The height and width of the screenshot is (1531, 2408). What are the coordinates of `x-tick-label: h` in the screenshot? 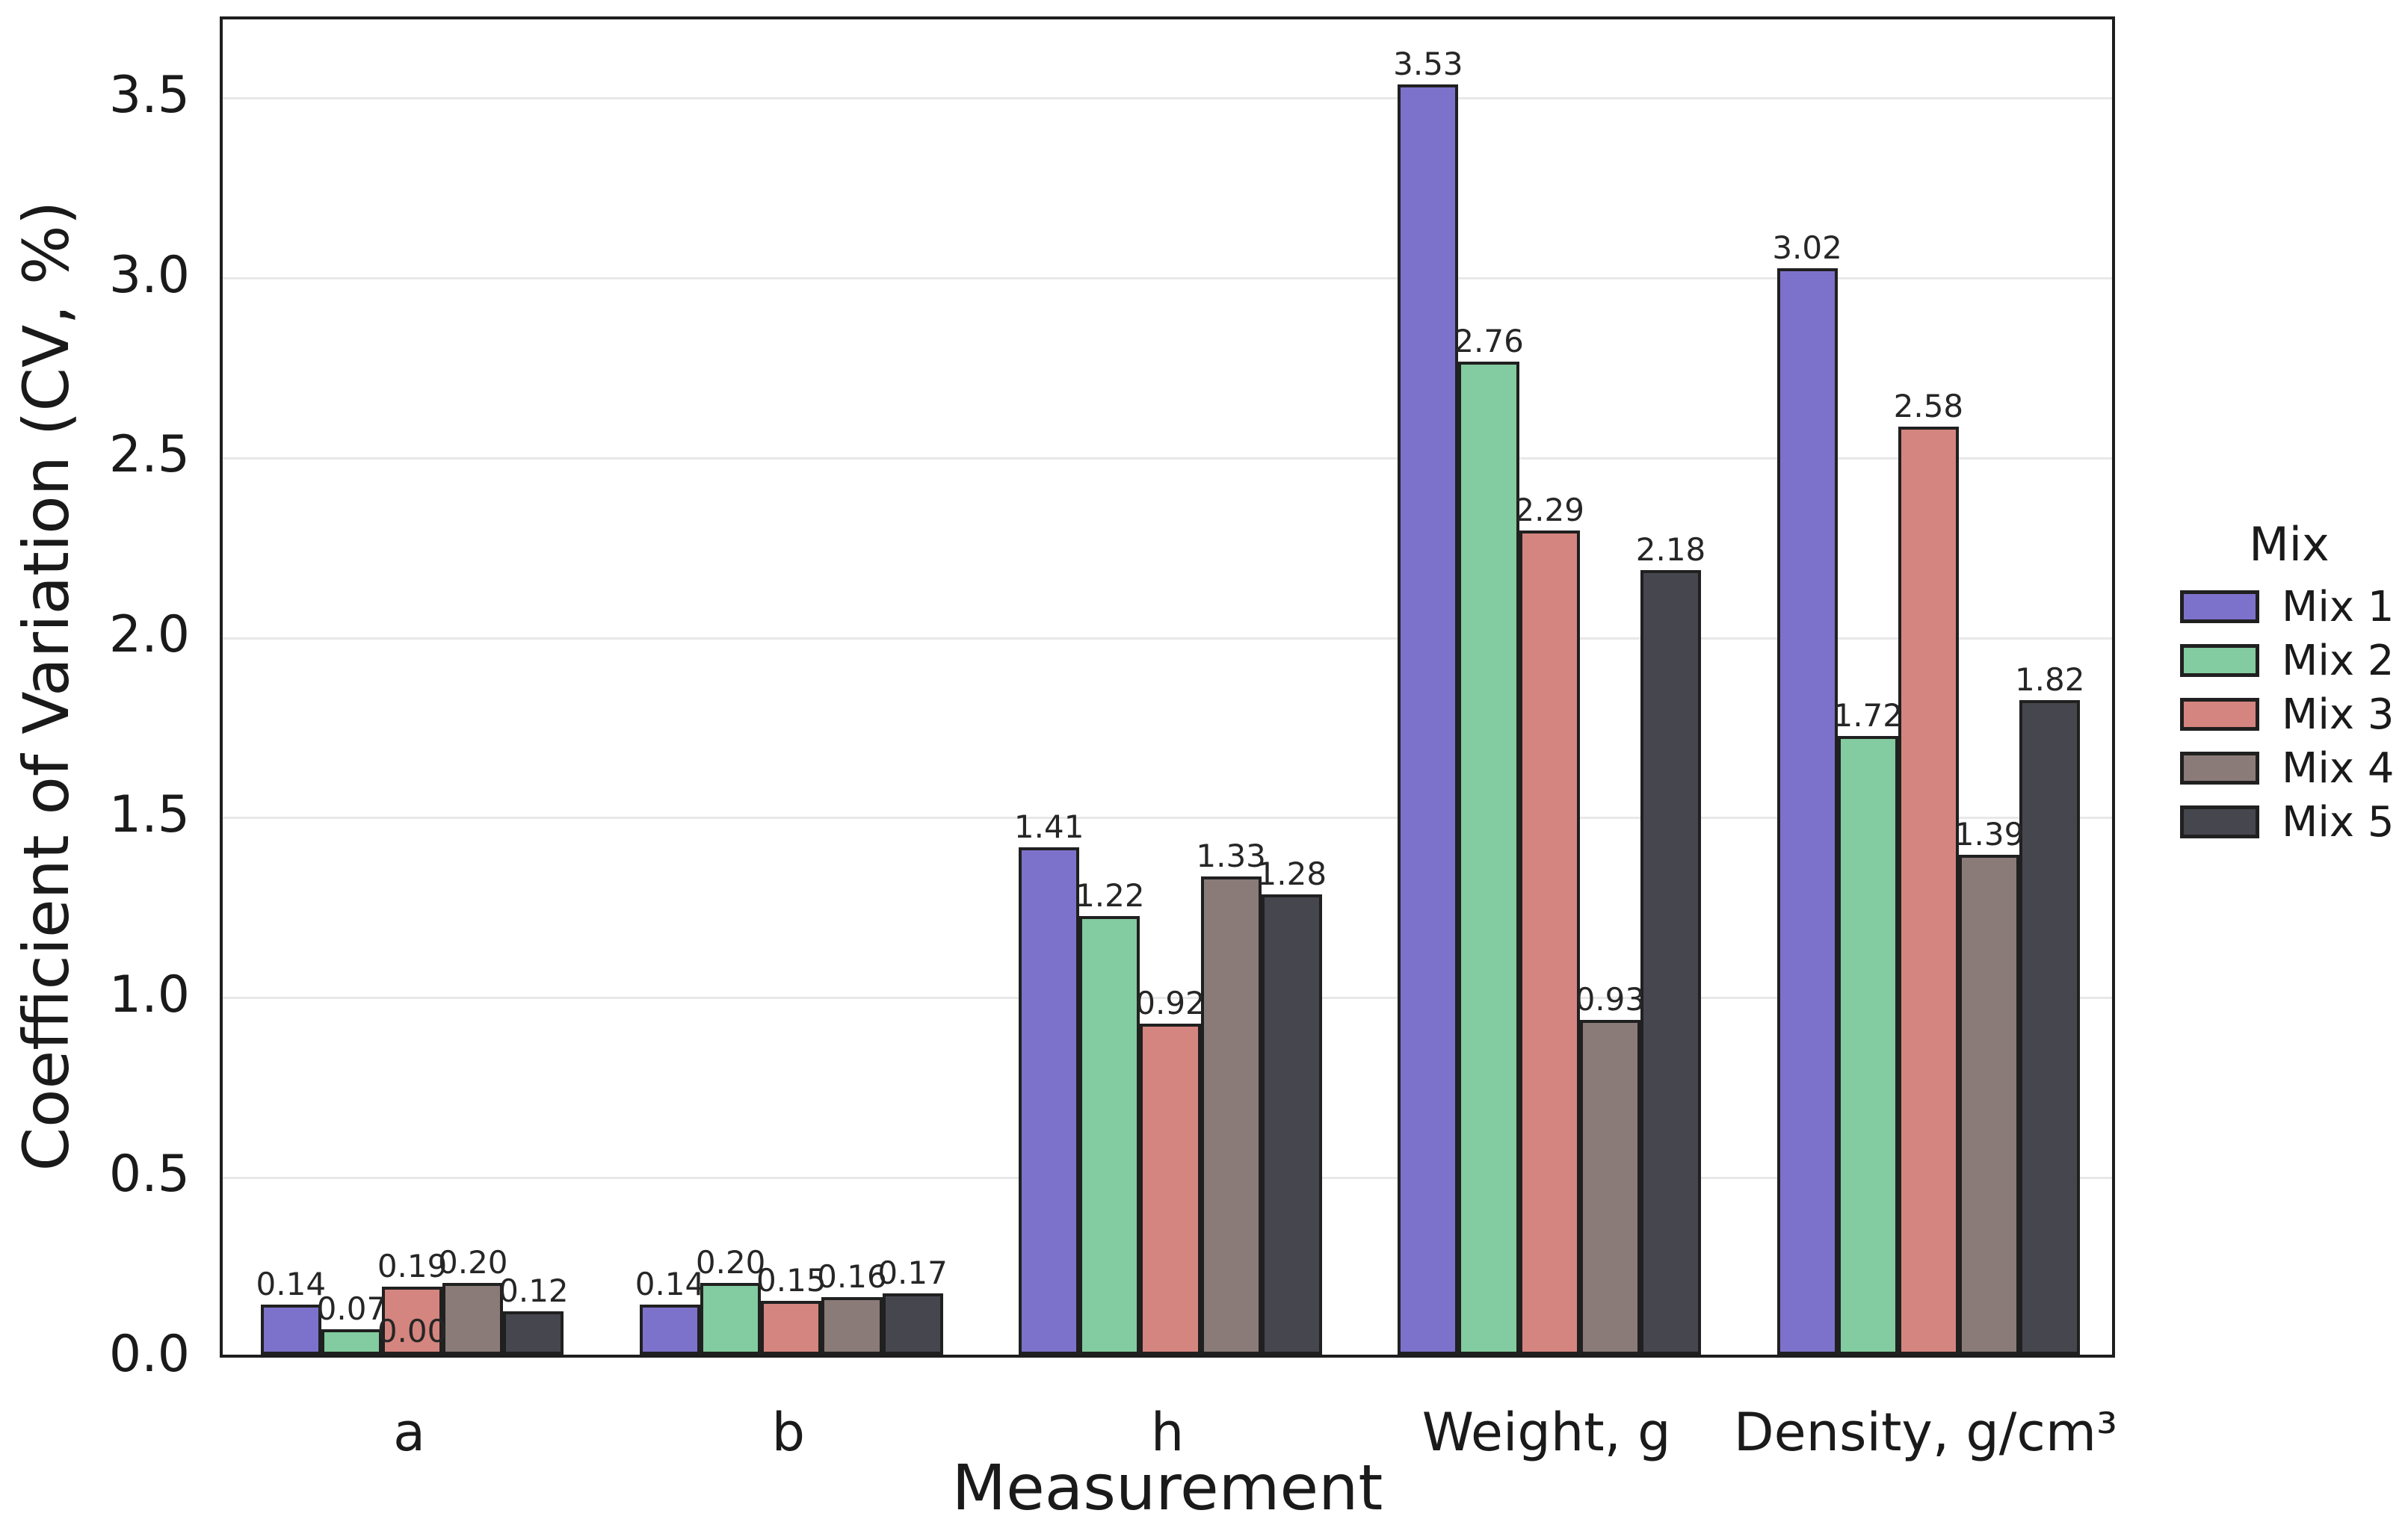 It's located at (1167, 1433).